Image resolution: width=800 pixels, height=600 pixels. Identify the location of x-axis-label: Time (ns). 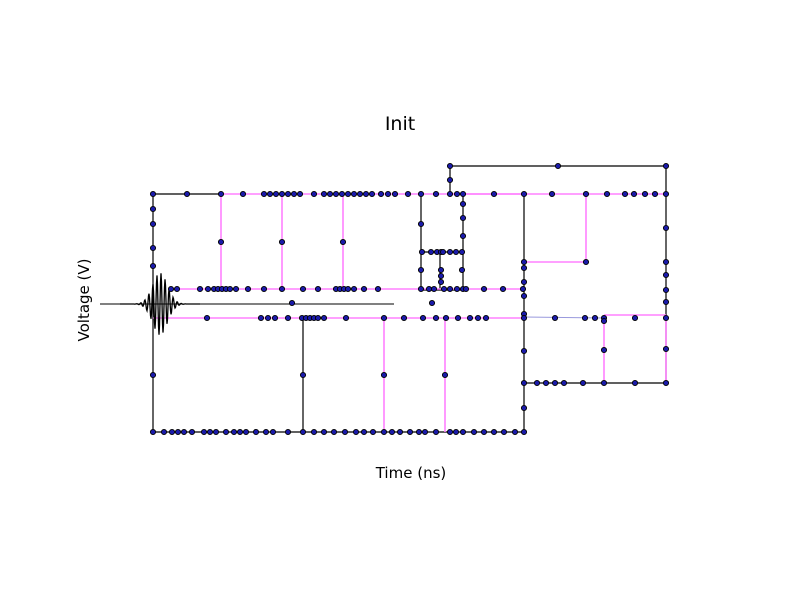
(411, 473).